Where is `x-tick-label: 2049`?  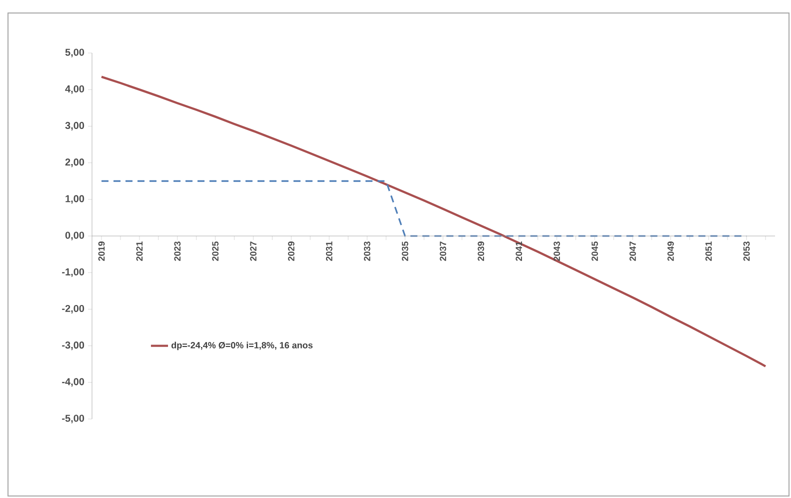
x-tick-label: 2049 is located at coordinates (670, 251).